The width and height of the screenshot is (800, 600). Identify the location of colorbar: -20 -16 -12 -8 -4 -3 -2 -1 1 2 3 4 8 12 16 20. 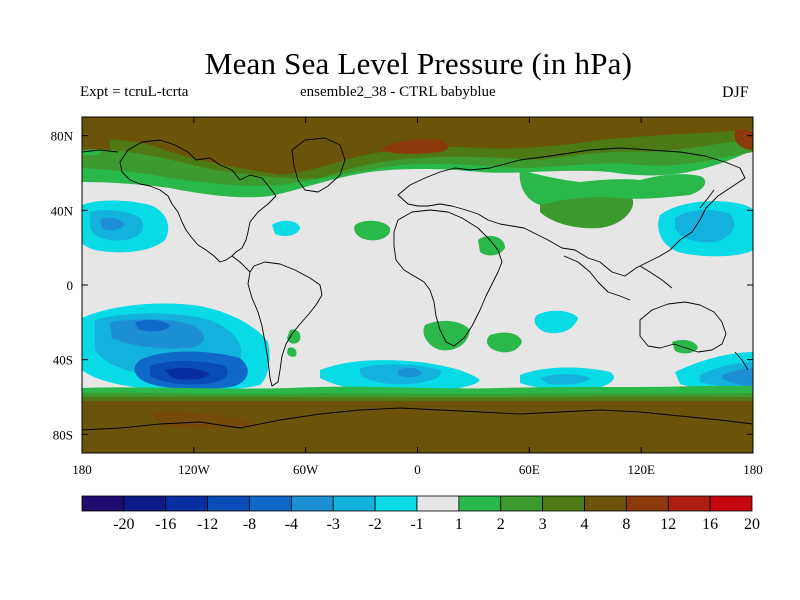
(420, 514).